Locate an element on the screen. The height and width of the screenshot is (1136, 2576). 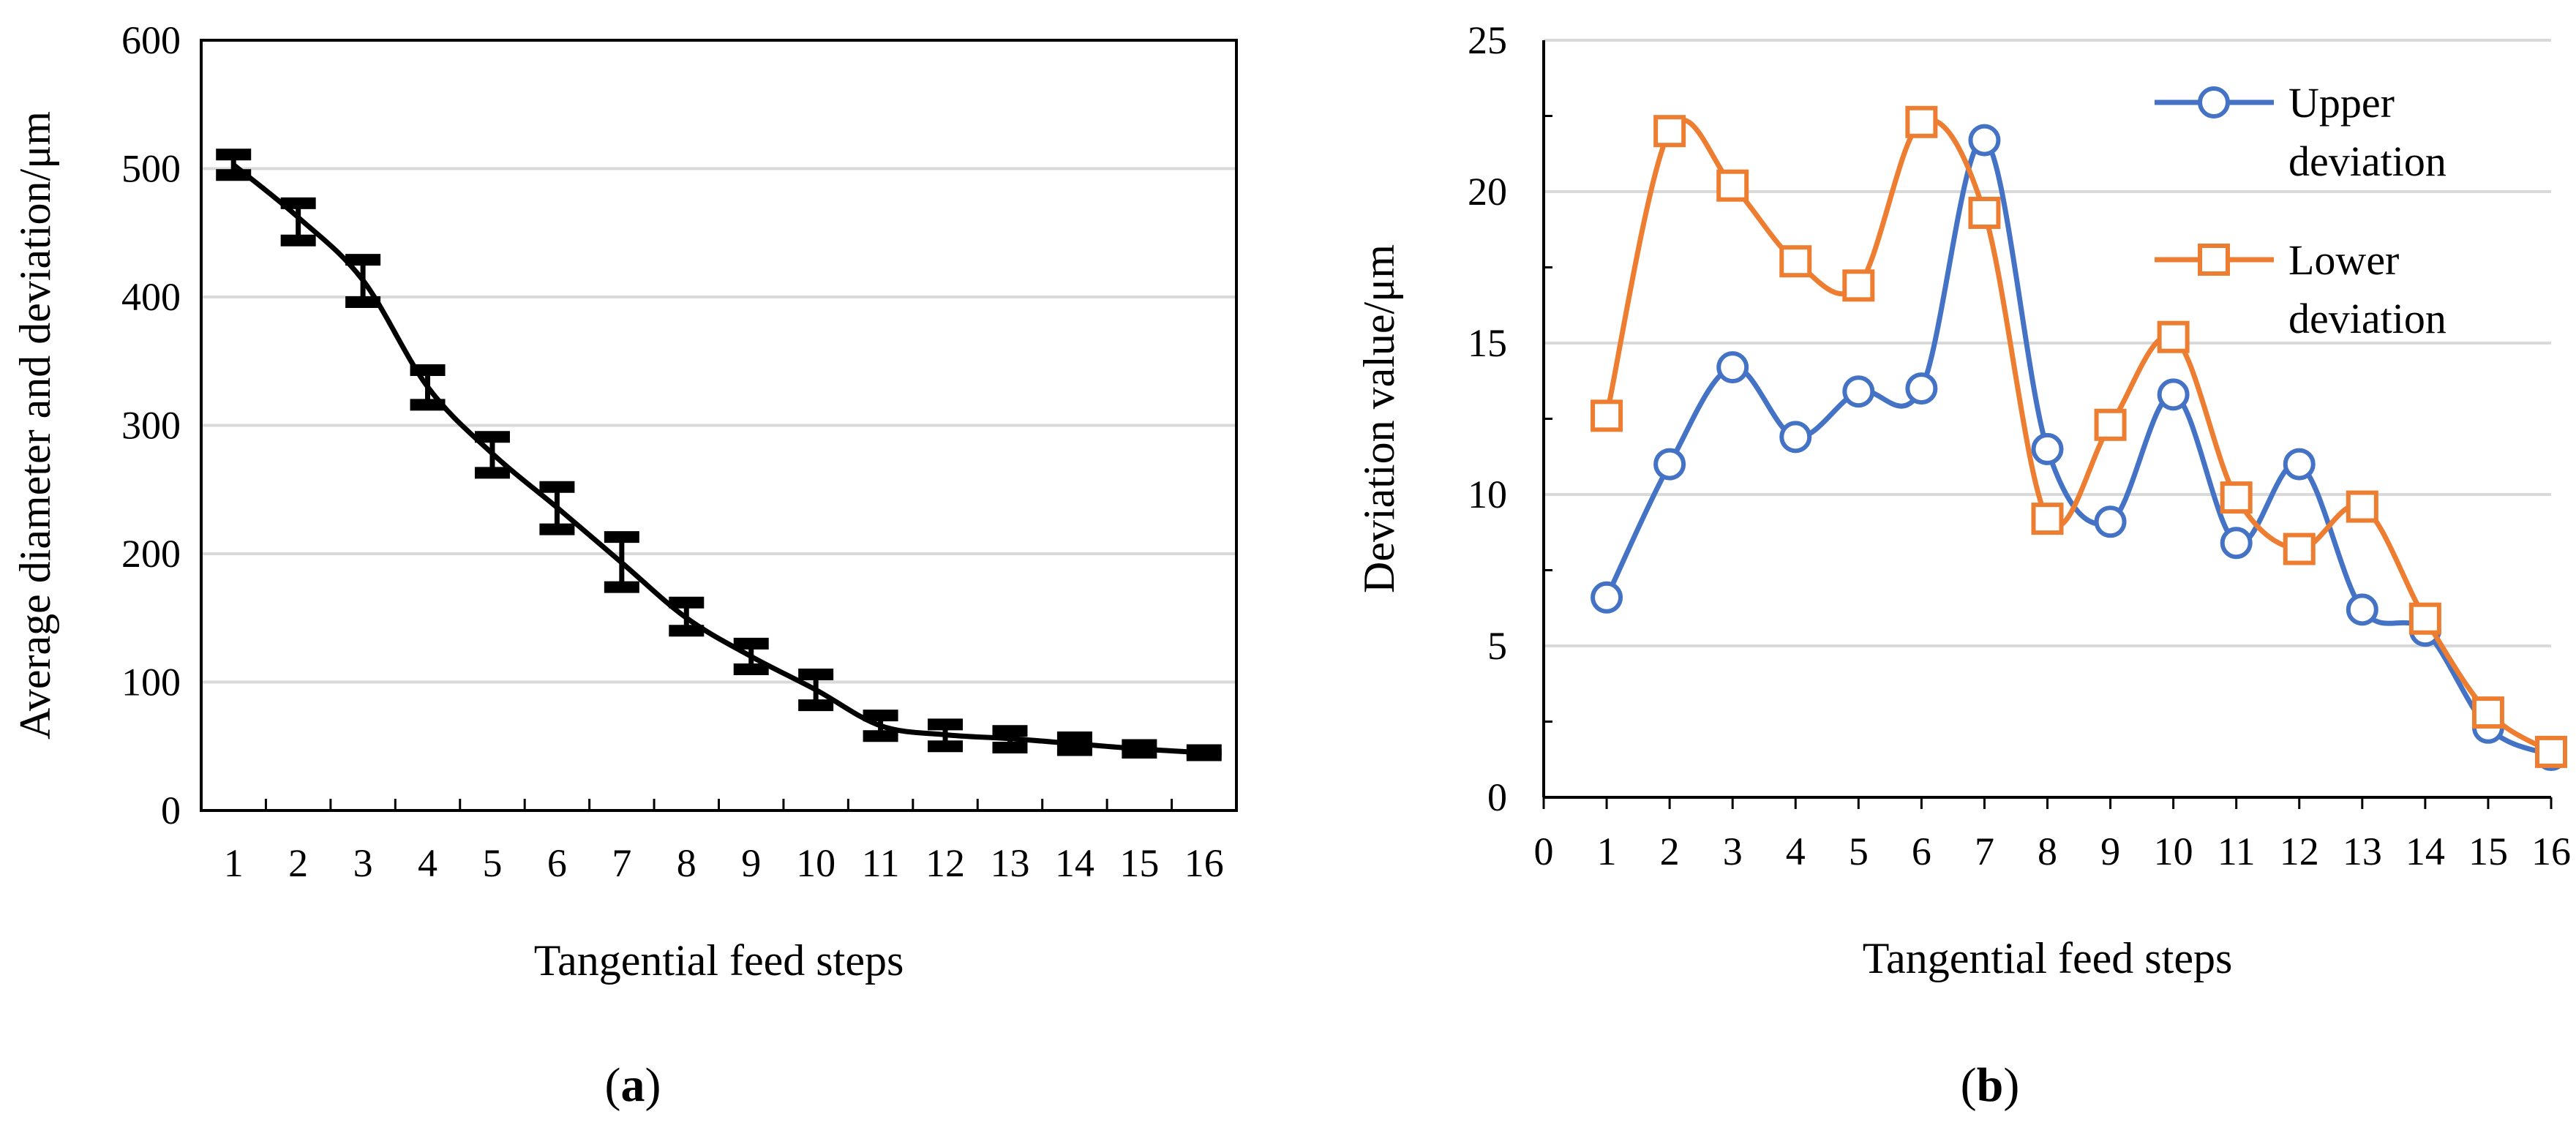
x-axis-title-a: Tangential feed steps is located at coordinates (719, 960).